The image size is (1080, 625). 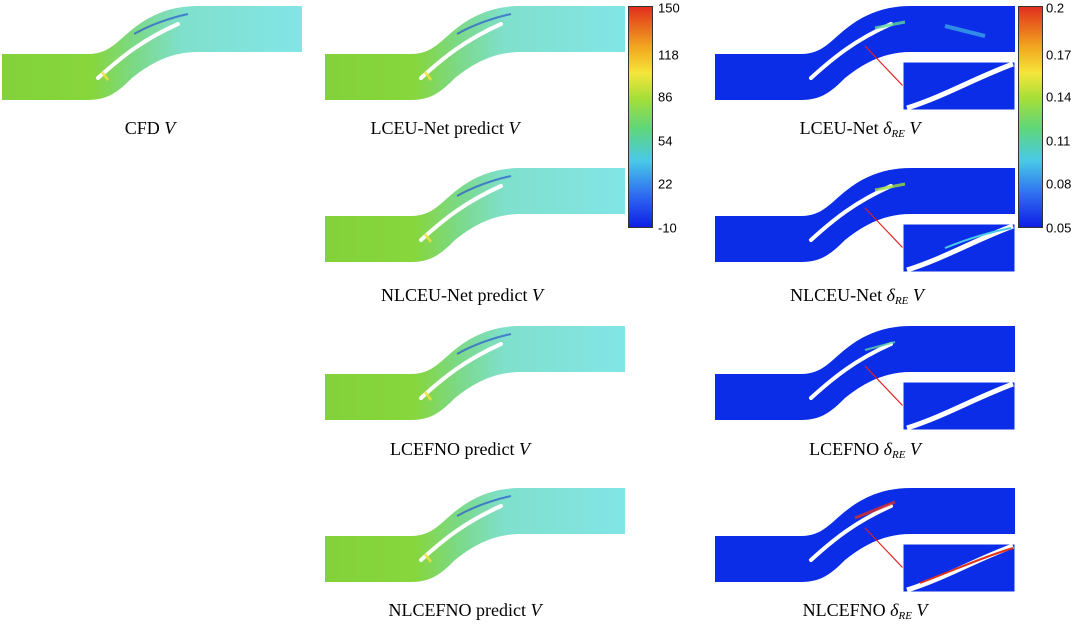 What do you see at coordinates (454, 449) in the screenshot?
I see `caption-text: LCEFNO predict` at bounding box center [454, 449].